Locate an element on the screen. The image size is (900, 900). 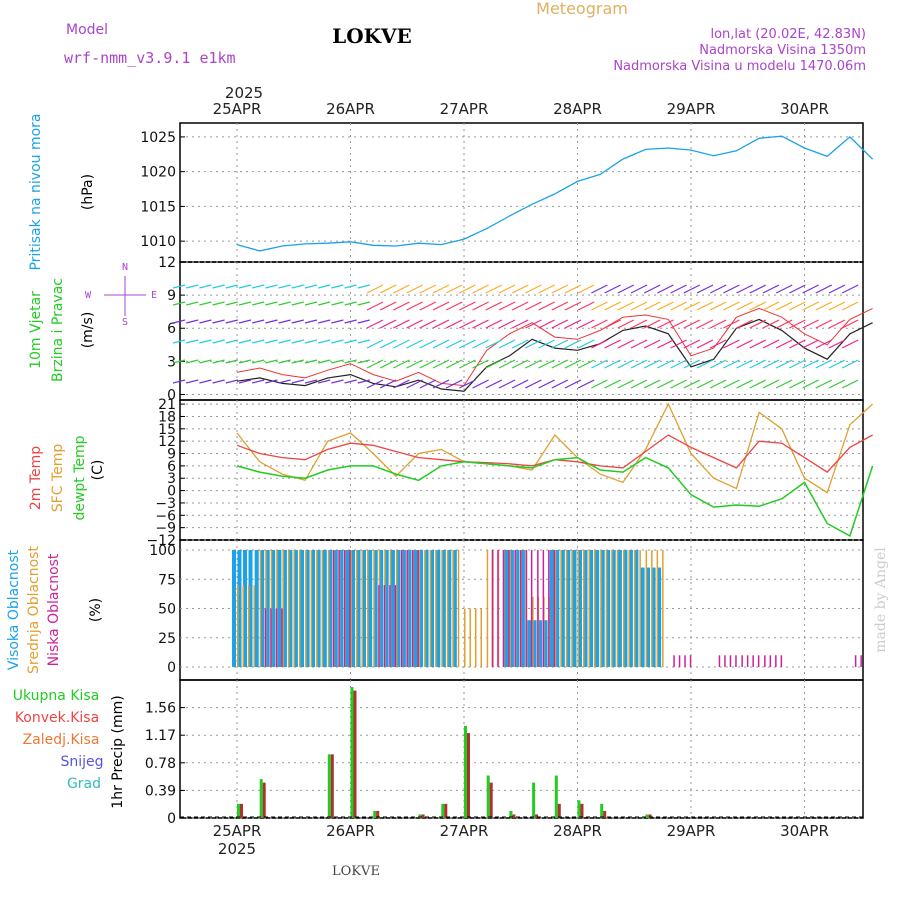
ytick-label: 12 is located at coordinates (167, 263).